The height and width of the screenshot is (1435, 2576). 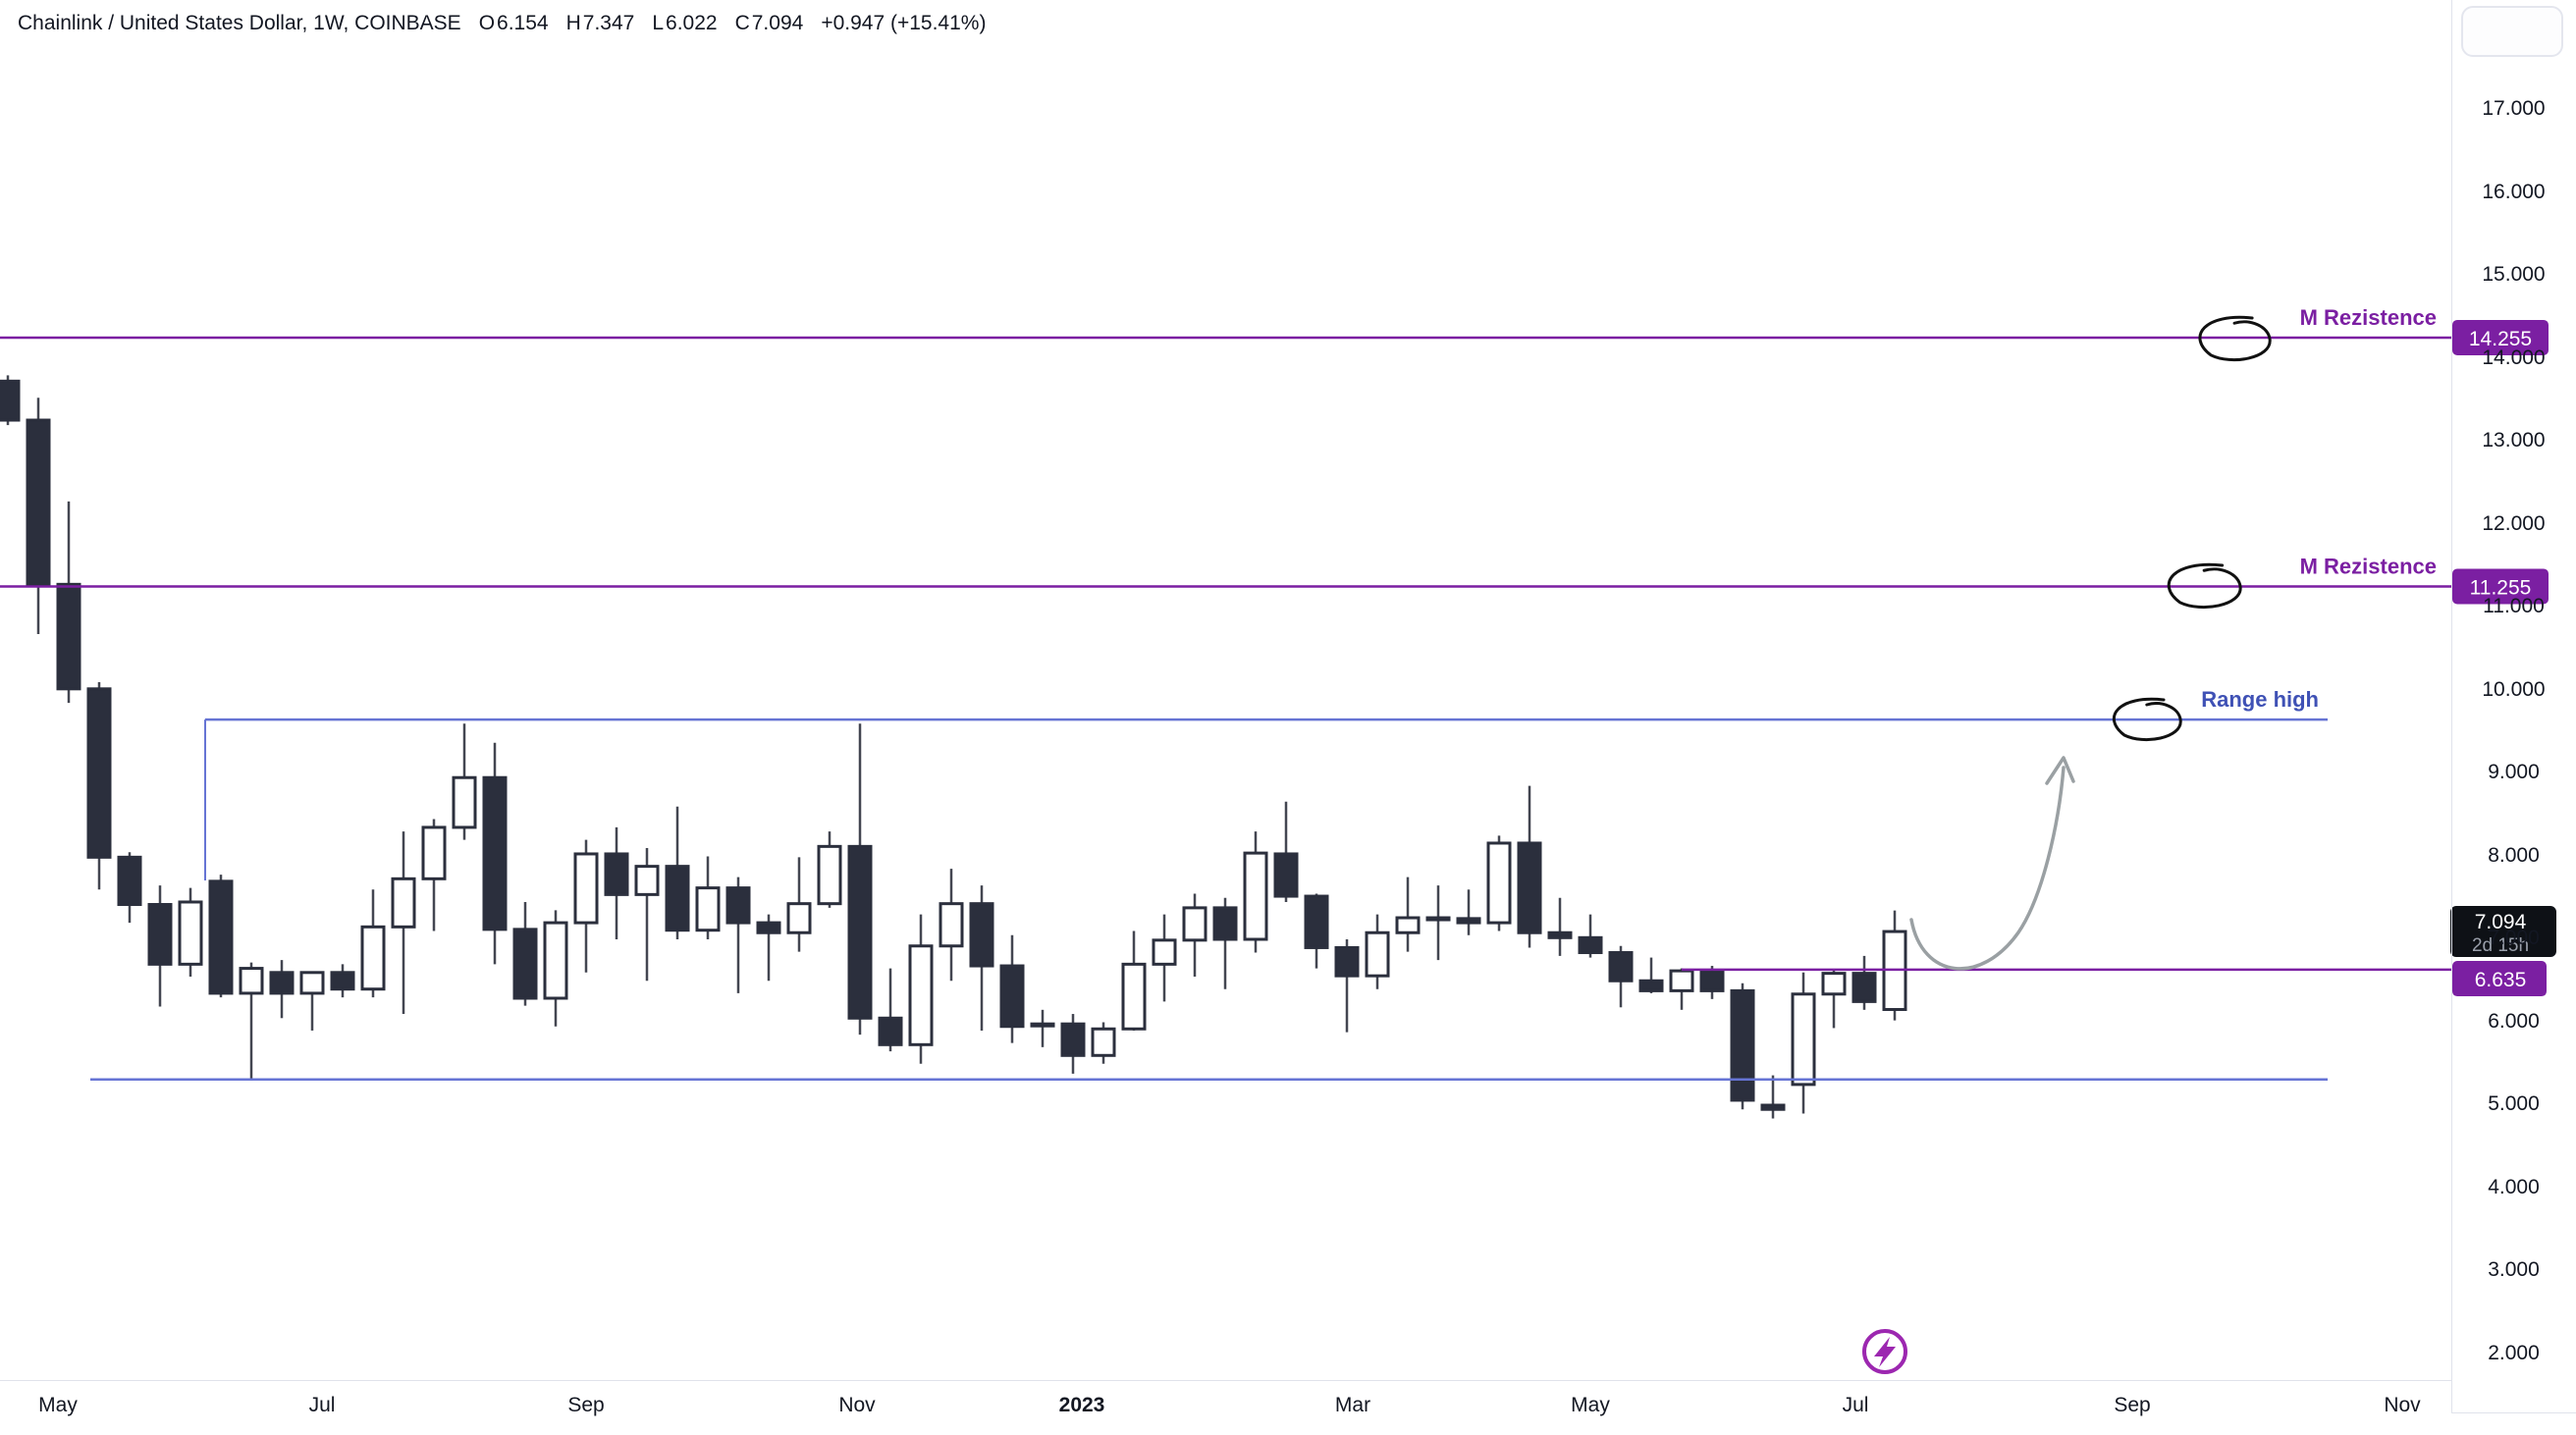 What do you see at coordinates (2514, 689) in the screenshot?
I see `price-tick-label: 10.000` at bounding box center [2514, 689].